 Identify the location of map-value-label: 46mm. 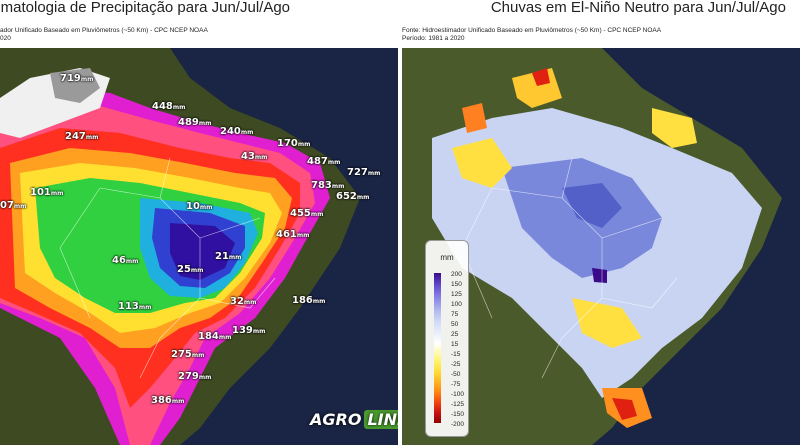
(125, 260).